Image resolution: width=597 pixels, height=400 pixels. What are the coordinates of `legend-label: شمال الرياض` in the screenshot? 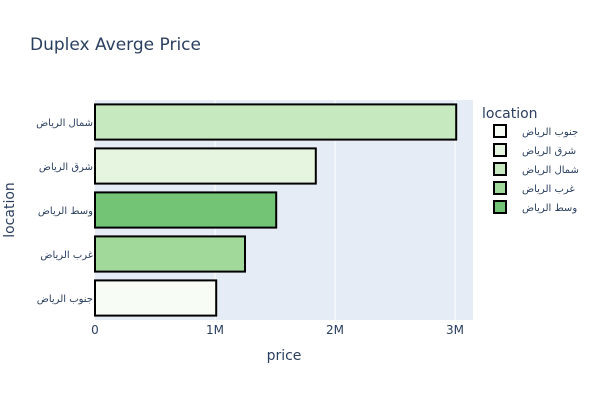 It's located at (550, 170).